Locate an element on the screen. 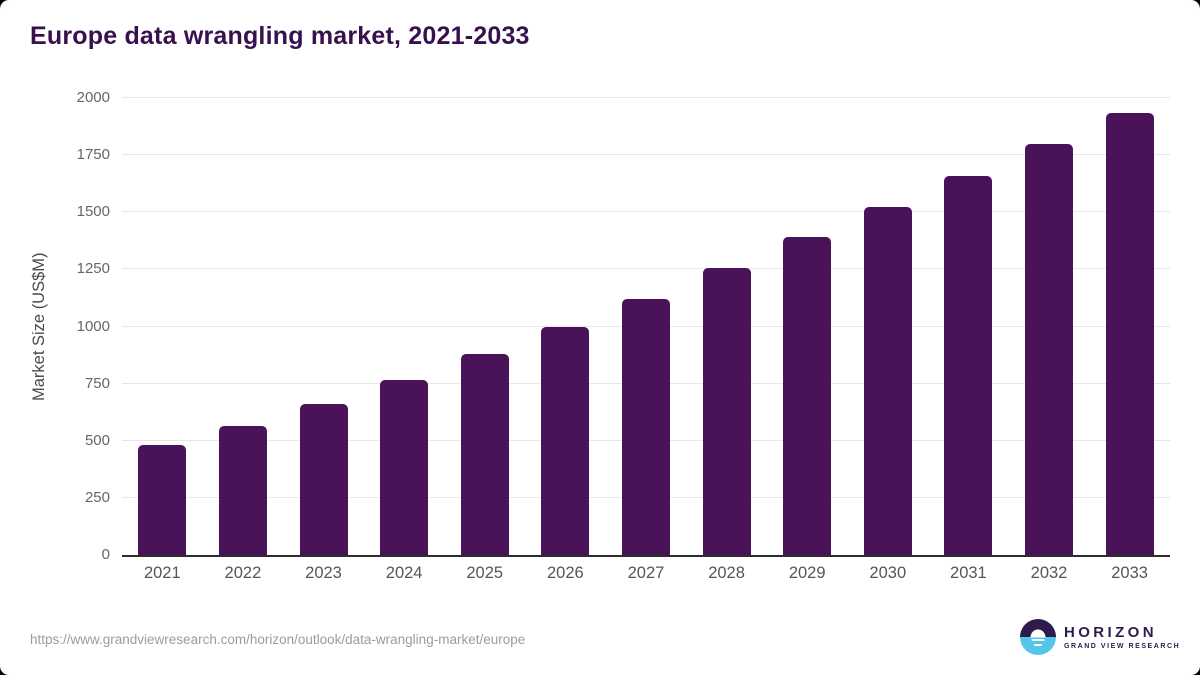  chart-title: Europe data wrangling market, 2021-2033 is located at coordinates (280, 36).